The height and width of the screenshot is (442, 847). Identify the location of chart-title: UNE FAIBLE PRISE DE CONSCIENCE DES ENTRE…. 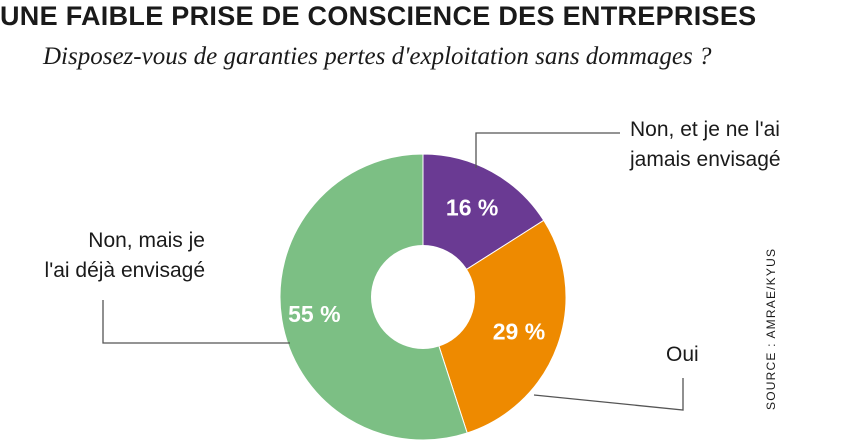
(378, 16).